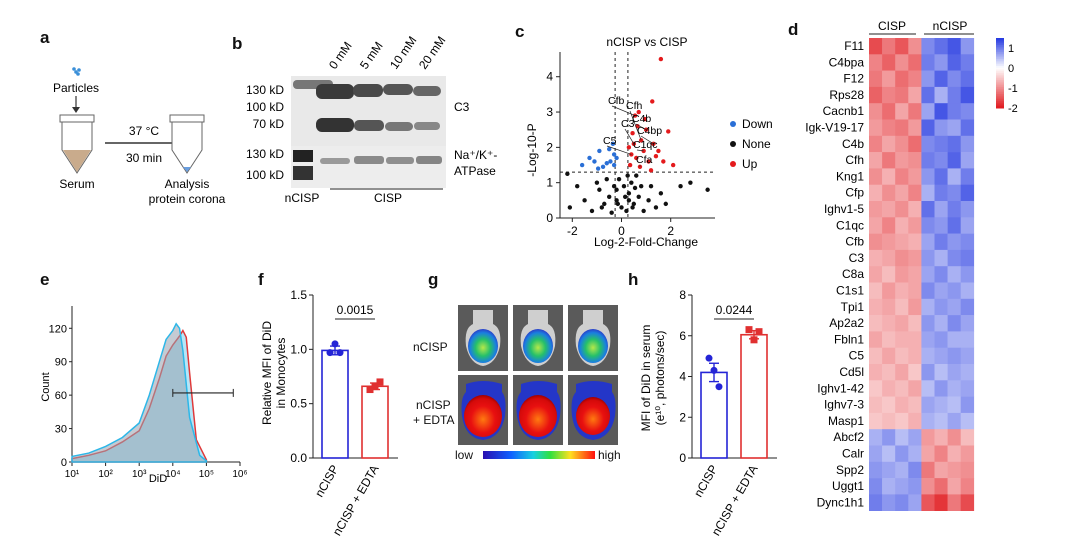 The width and height of the screenshot is (1065, 553). I want to click on imaging-row-ncisp-edta, so click(538, 410).